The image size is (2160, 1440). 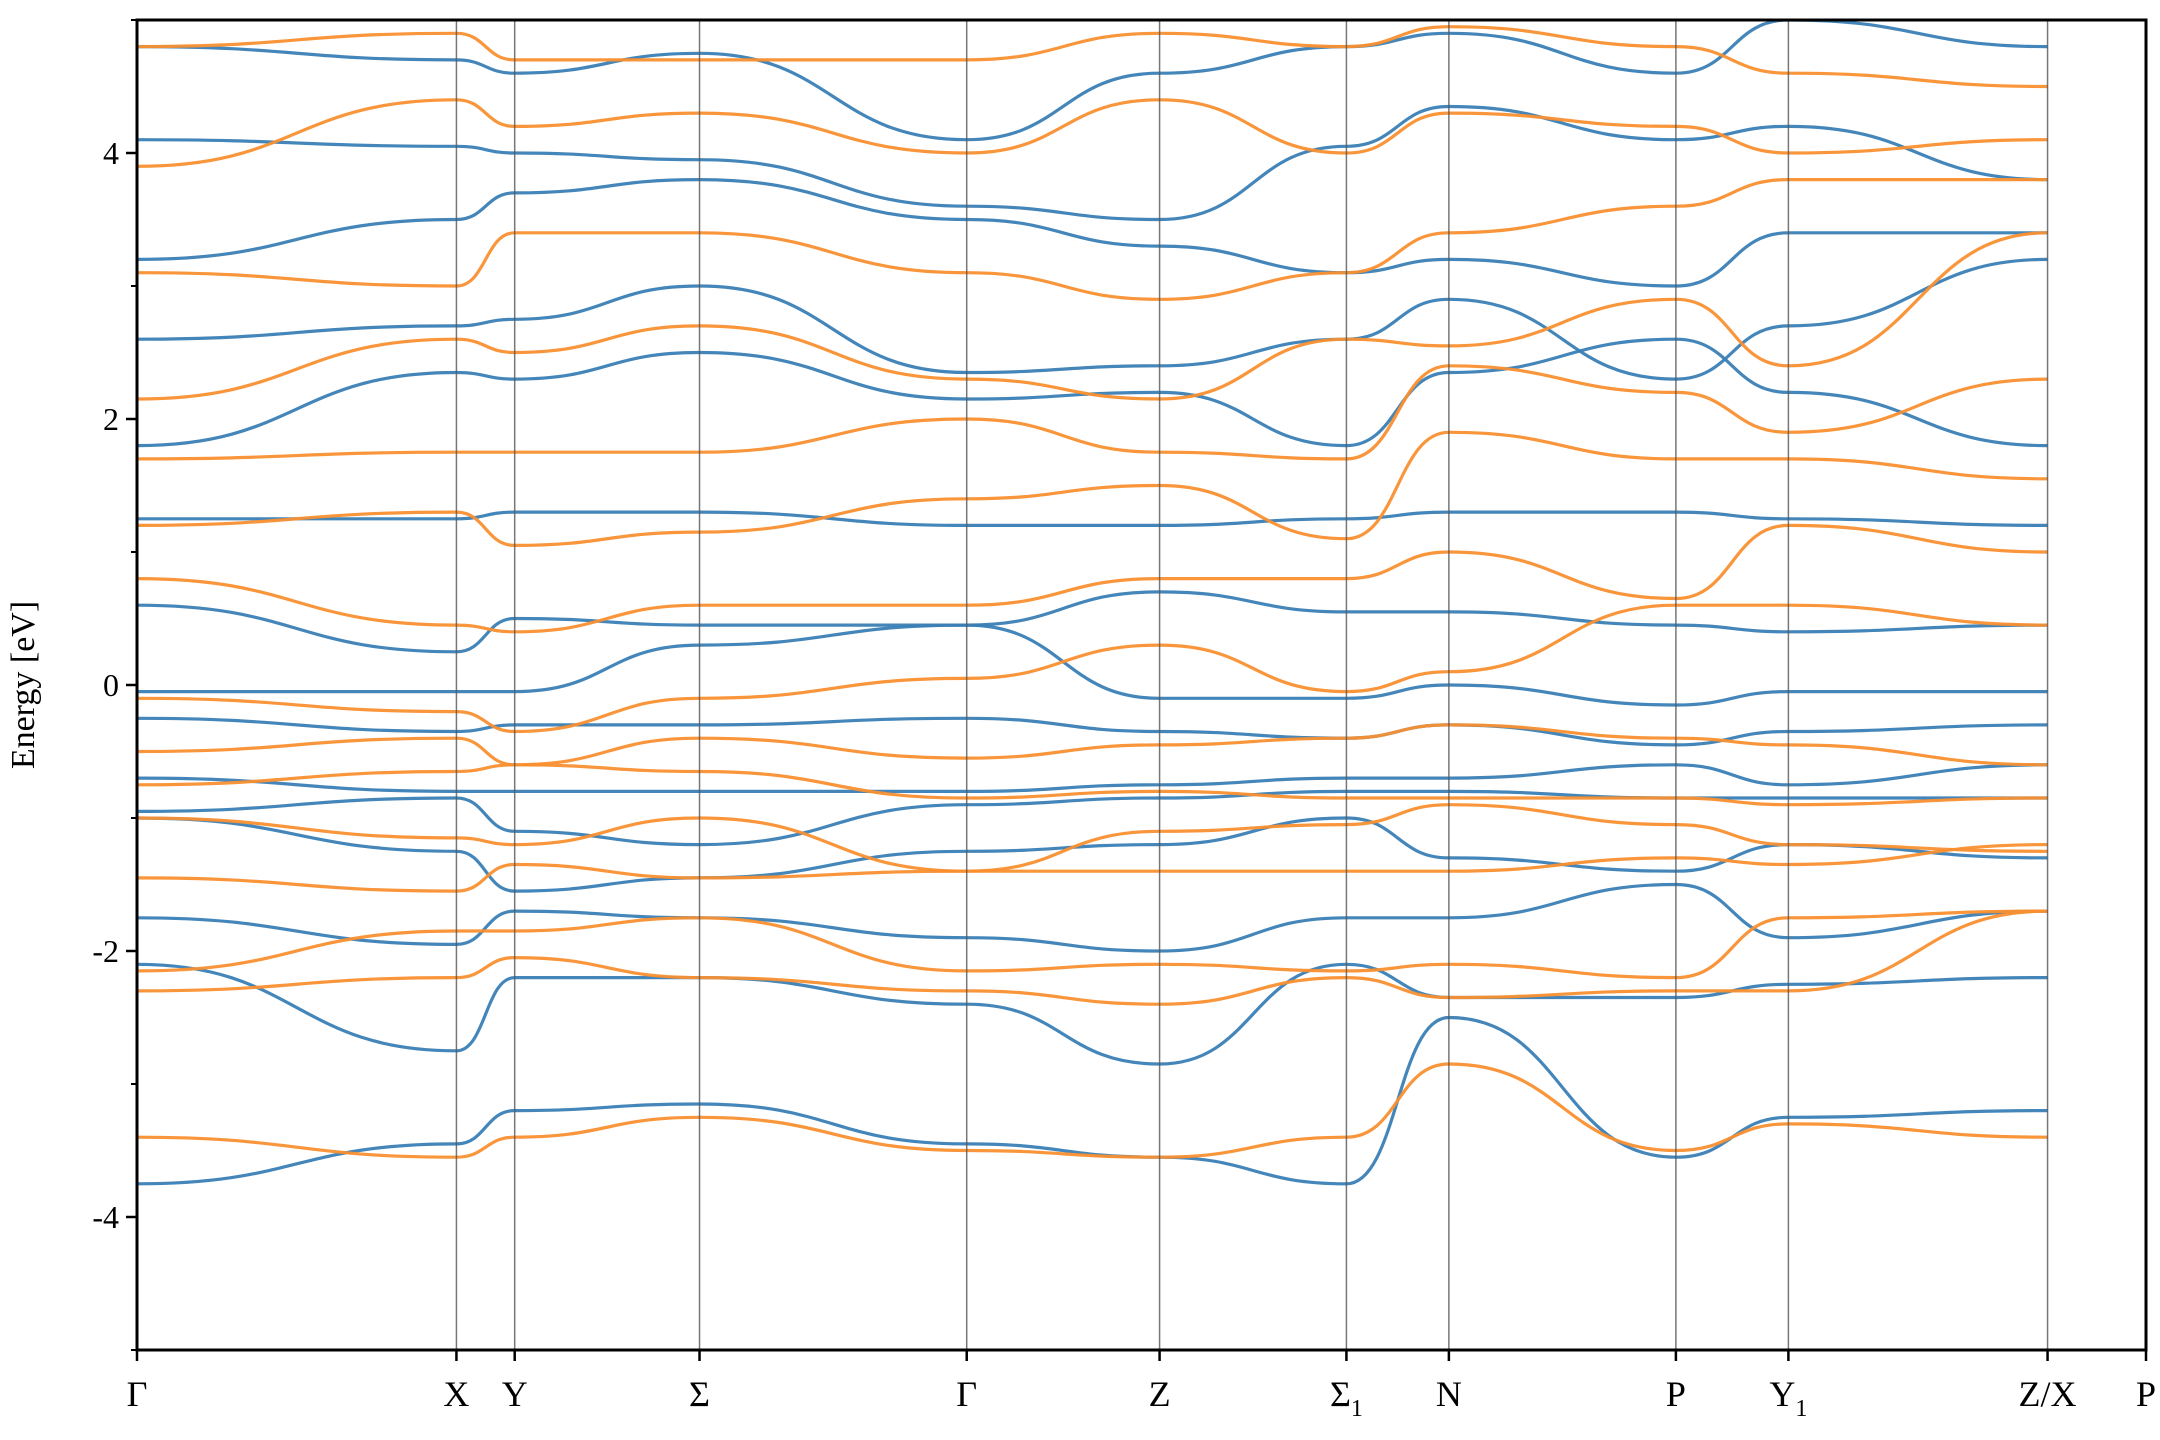 What do you see at coordinates (1141, 1386) in the screenshot?
I see `x-ticks-layer: Γ X Y Σ Γ Z Σ1 N P Y1 Z/X P` at bounding box center [1141, 1386].